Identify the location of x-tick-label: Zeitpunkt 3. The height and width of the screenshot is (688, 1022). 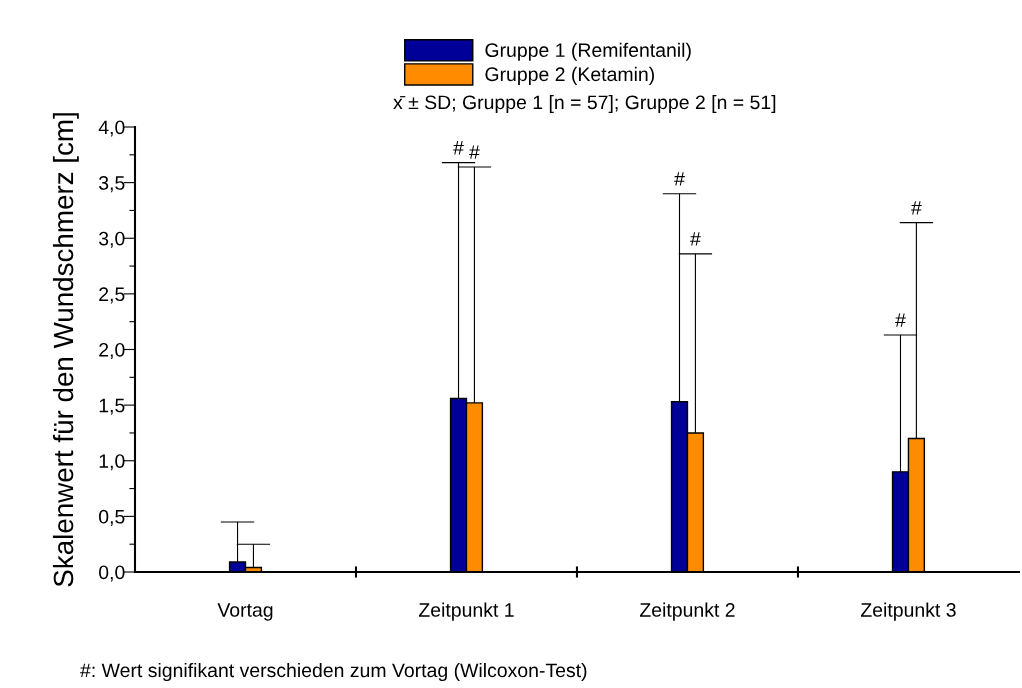
(908, 611).